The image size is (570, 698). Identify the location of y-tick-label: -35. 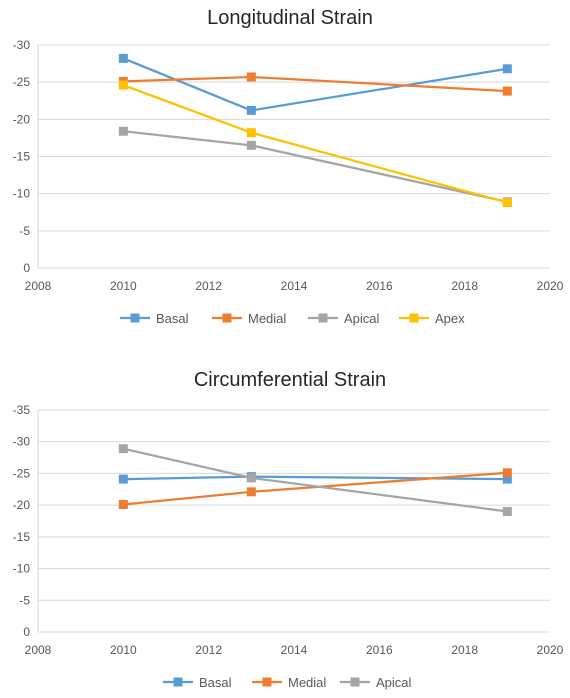
(22, 410).